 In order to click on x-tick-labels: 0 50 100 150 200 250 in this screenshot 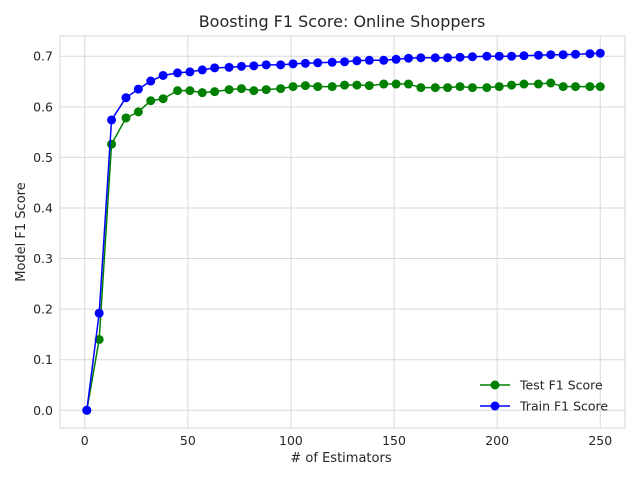, I will do `click(346, 440)`.